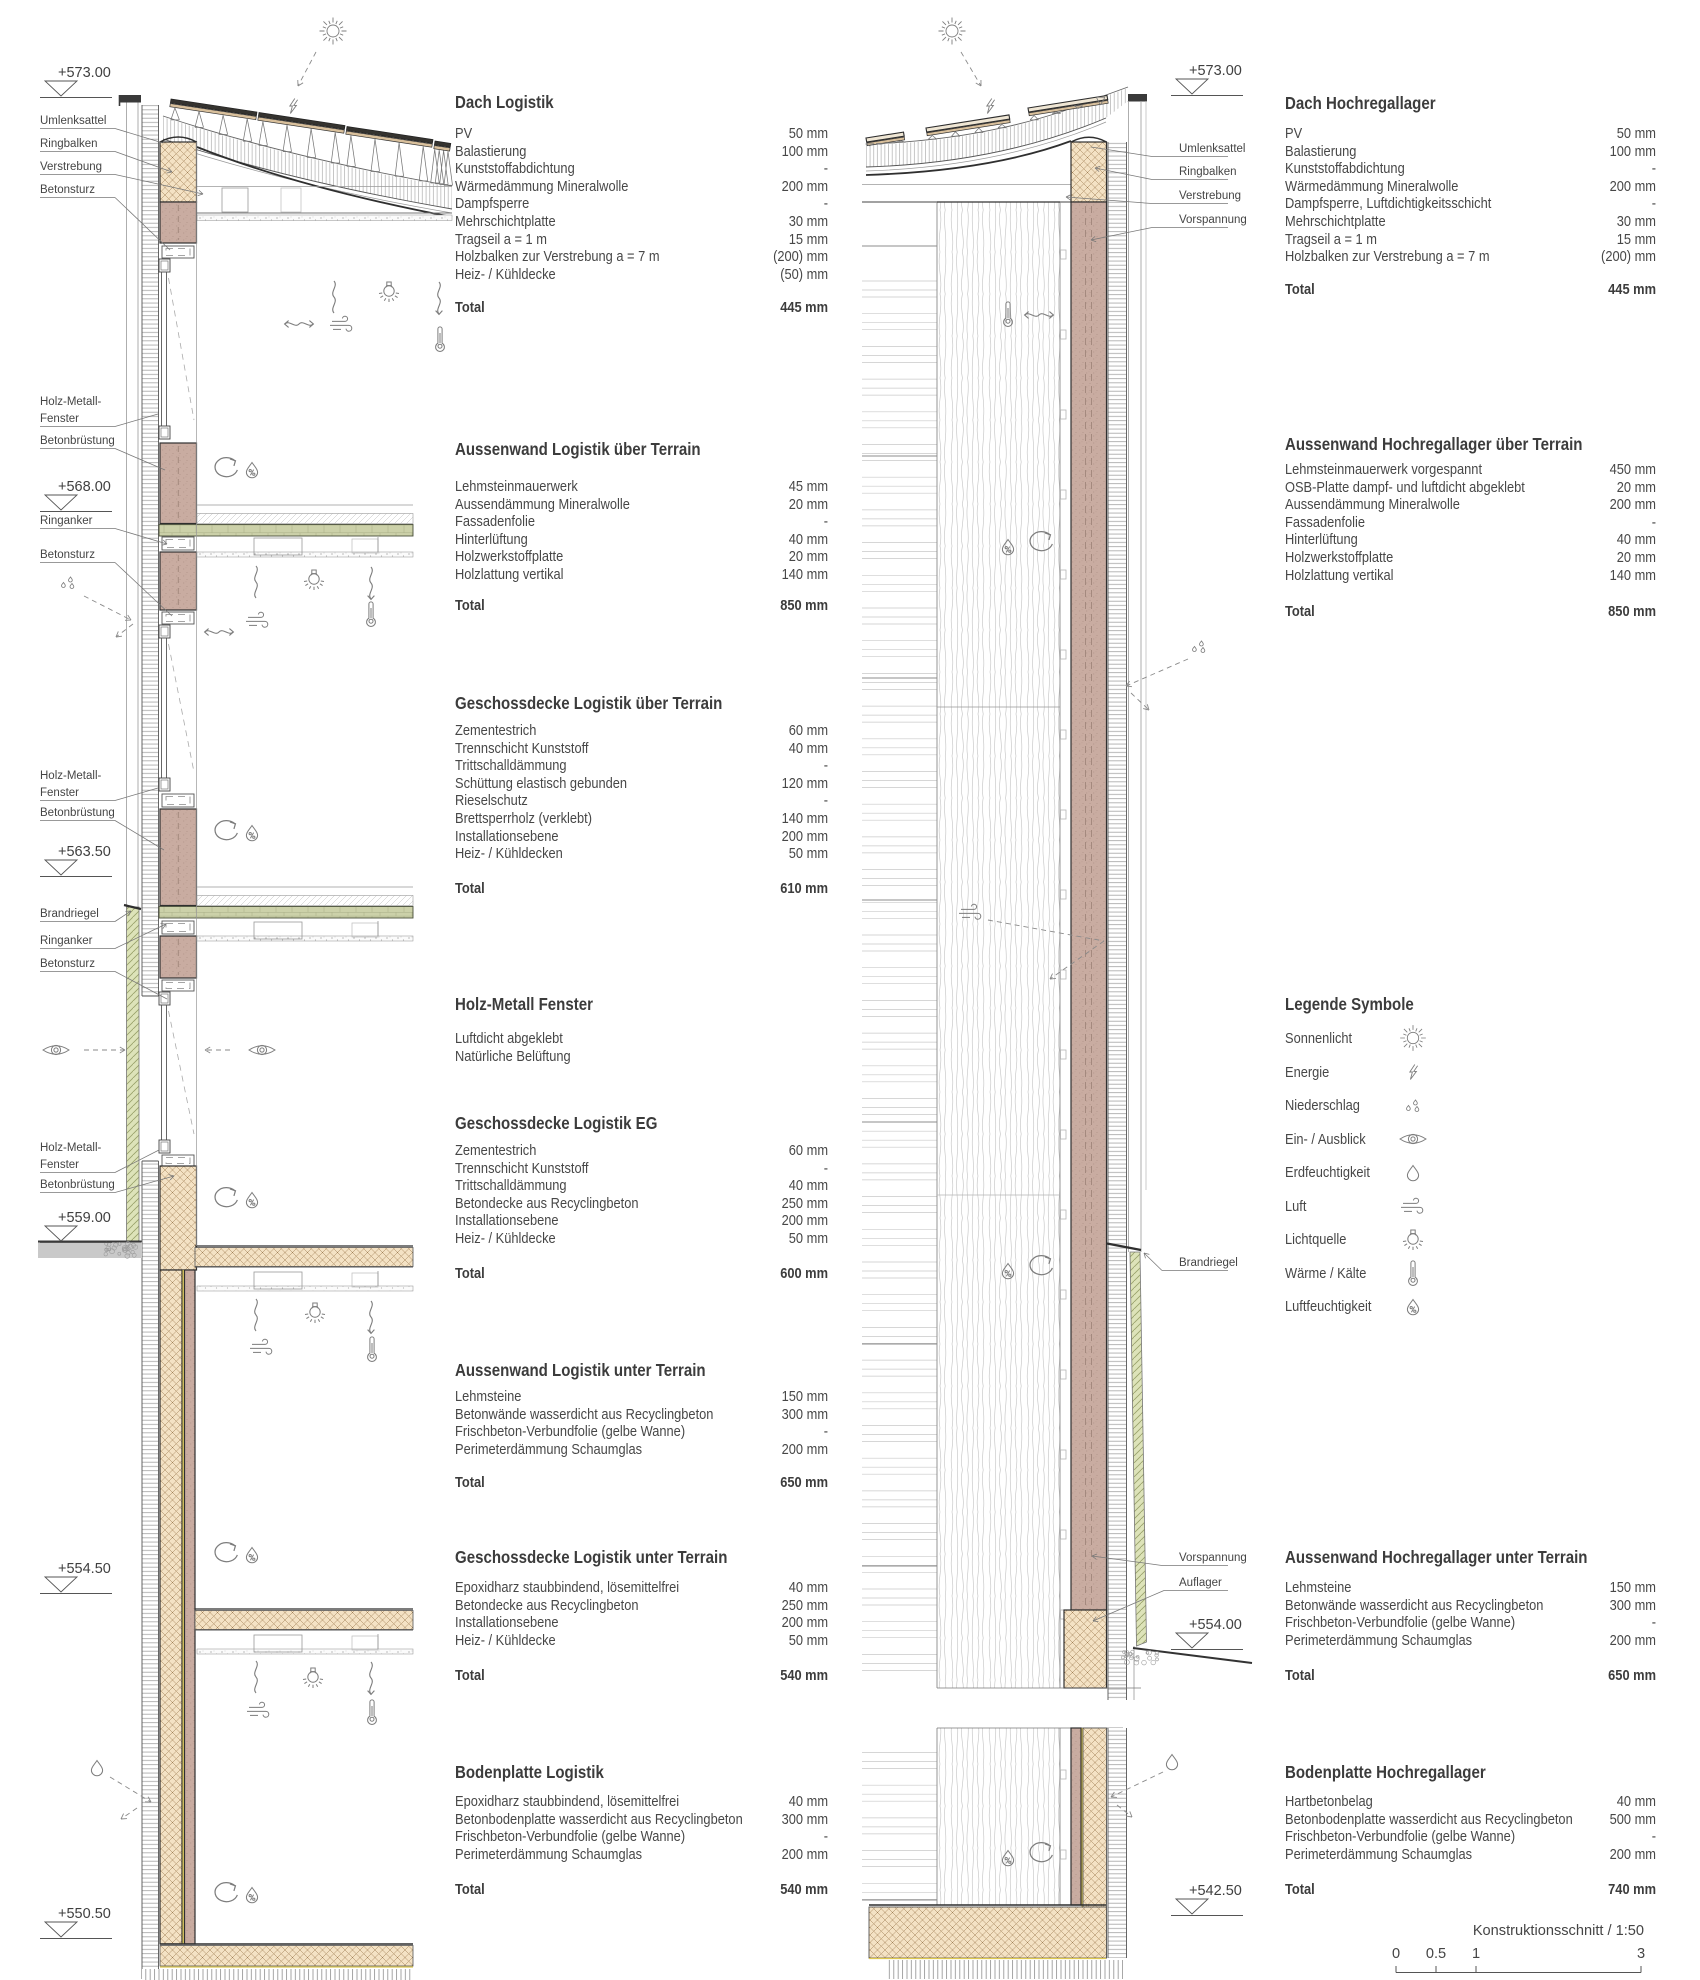  What do you see at coordinates (84, 487) in the screenshot?
I see `svg-text: +568.00` at bounding box center [84, 487].